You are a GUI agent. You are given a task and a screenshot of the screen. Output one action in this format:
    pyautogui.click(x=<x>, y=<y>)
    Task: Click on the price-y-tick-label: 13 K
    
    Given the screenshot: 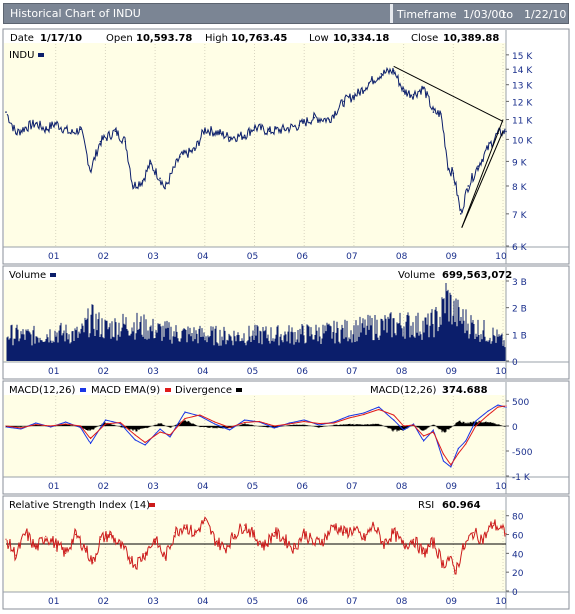 What is the action you would take?
    pyautogui.click(x=522, y=87)
    